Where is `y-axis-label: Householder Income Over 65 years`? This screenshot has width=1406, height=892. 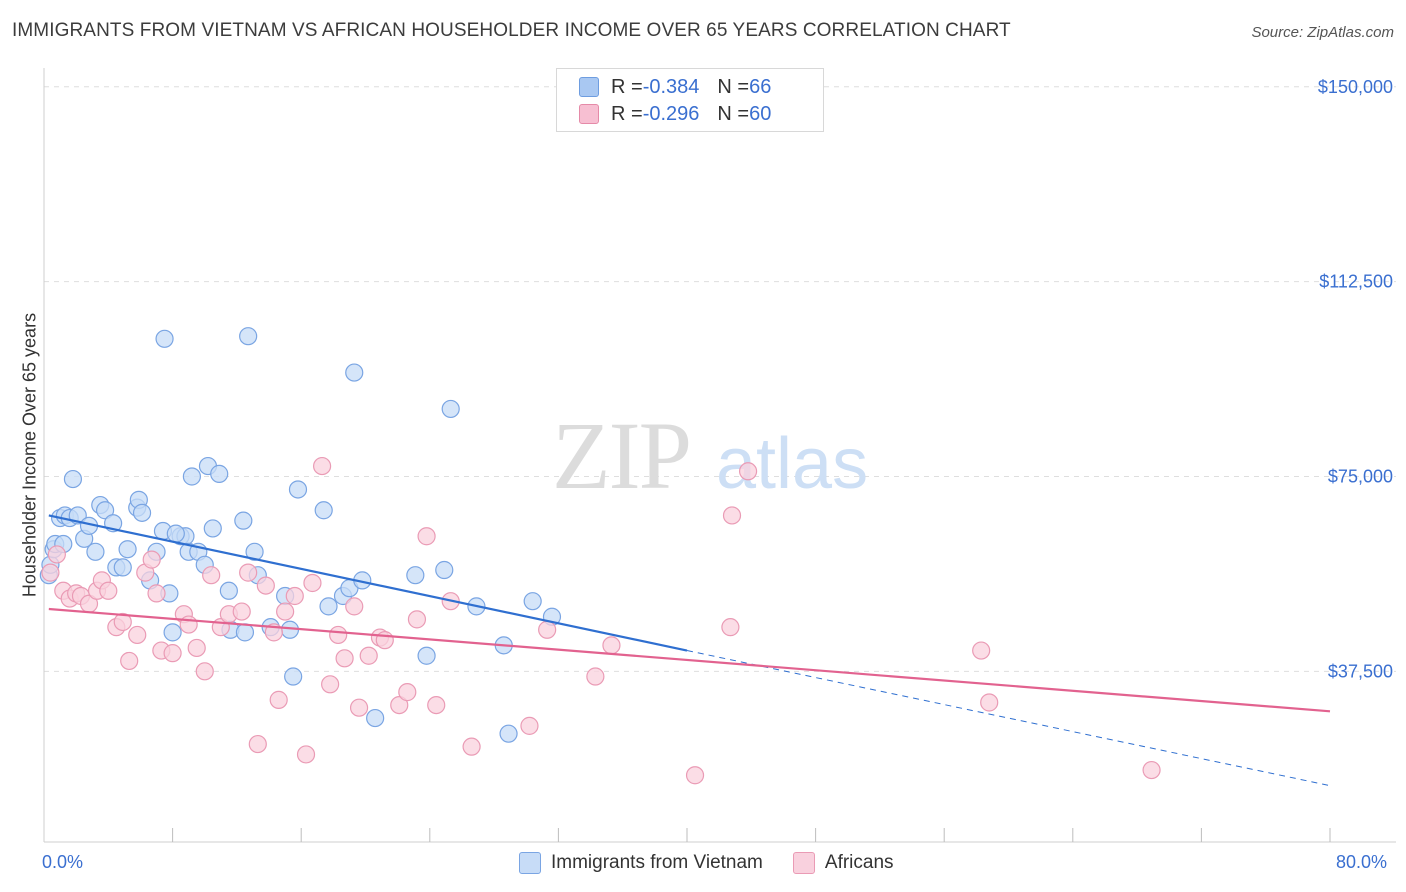 y-axis-label: Householder Income Over 65 years is located at coordinates (29, 455).